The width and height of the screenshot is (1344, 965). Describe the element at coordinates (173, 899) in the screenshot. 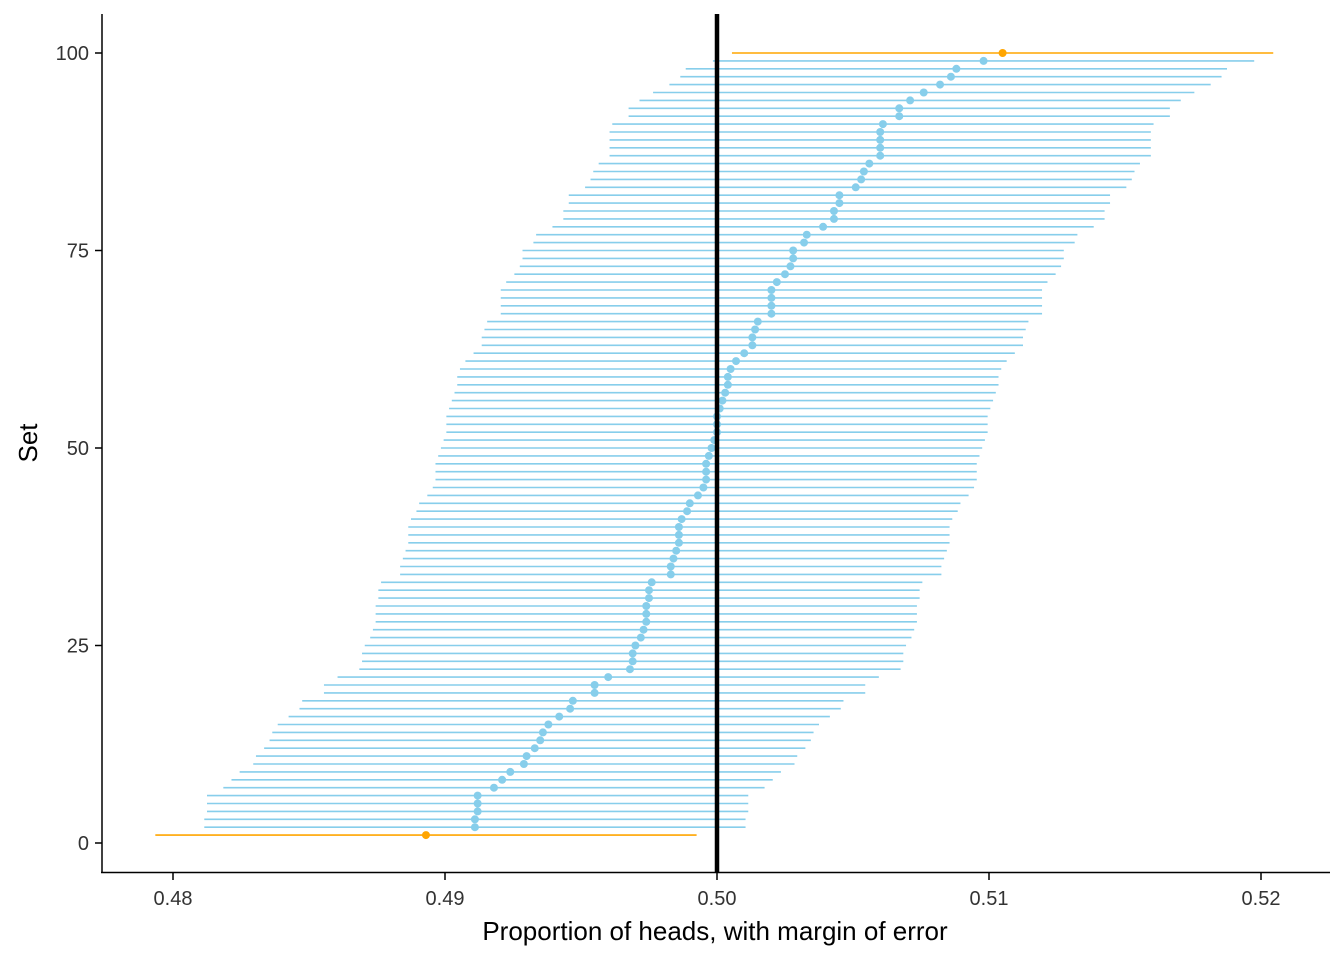

I see `x-tick-label: 0.48` at that location.